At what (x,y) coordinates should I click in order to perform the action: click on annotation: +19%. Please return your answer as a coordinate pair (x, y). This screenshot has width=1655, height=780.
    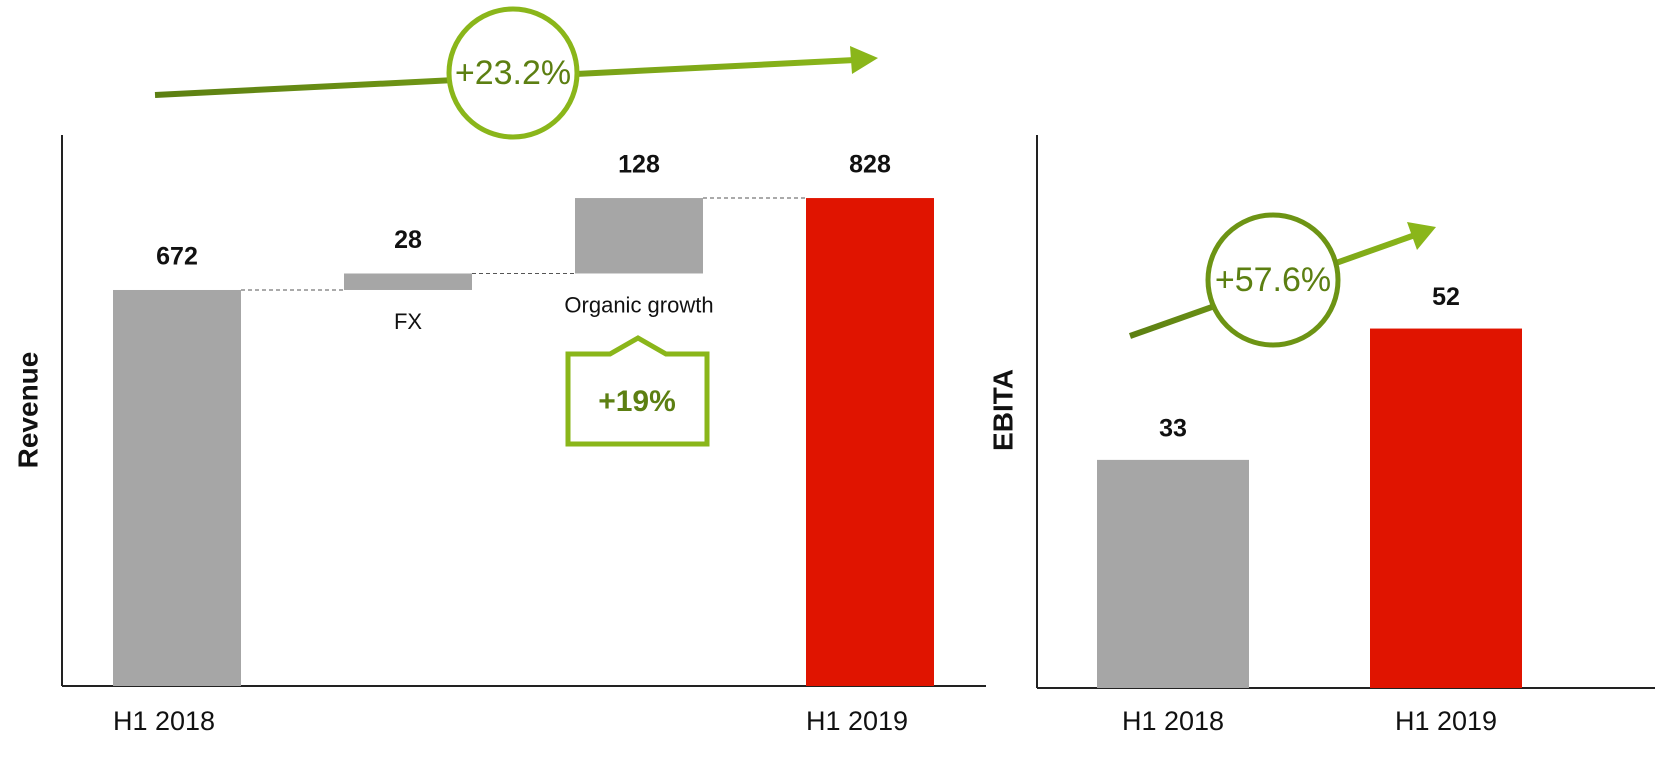
    Looking at the image, I should click on (637, 401).